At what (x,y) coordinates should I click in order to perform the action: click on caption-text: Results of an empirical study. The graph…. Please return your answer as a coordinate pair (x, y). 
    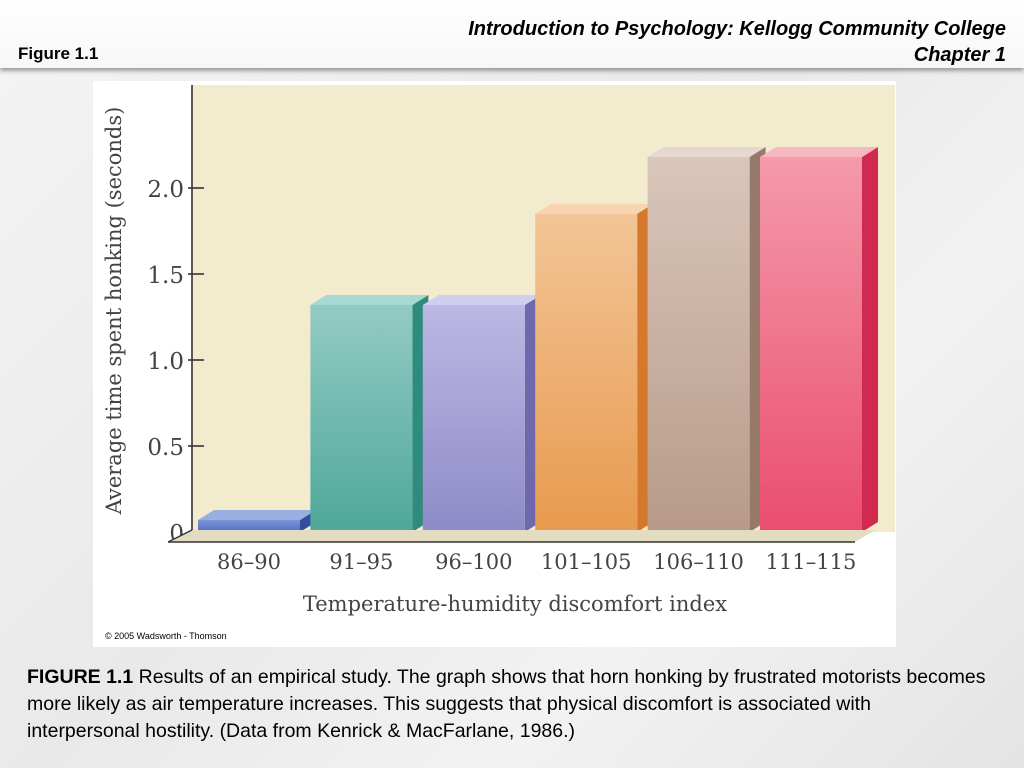
    Looking at the image, I should click on (506, 704).